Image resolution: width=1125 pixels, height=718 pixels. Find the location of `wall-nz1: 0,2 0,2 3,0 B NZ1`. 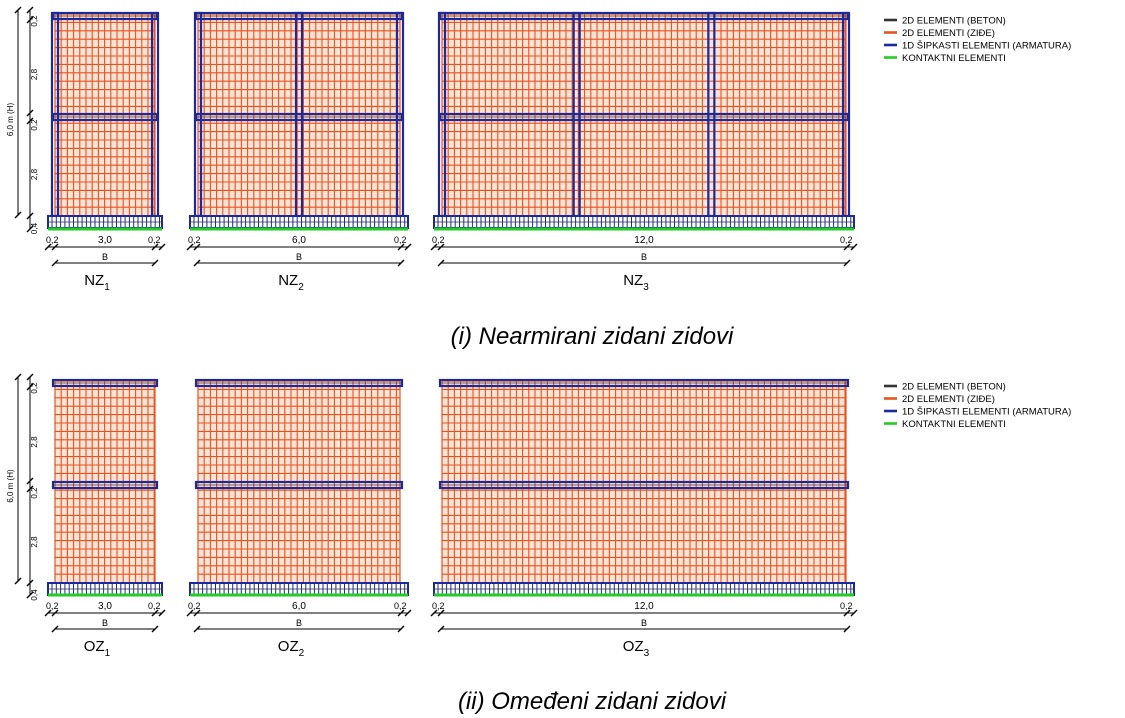

wall-nz1: 0,2 0,2 3,0 B NZ1 is located at coordinates (105, 152).